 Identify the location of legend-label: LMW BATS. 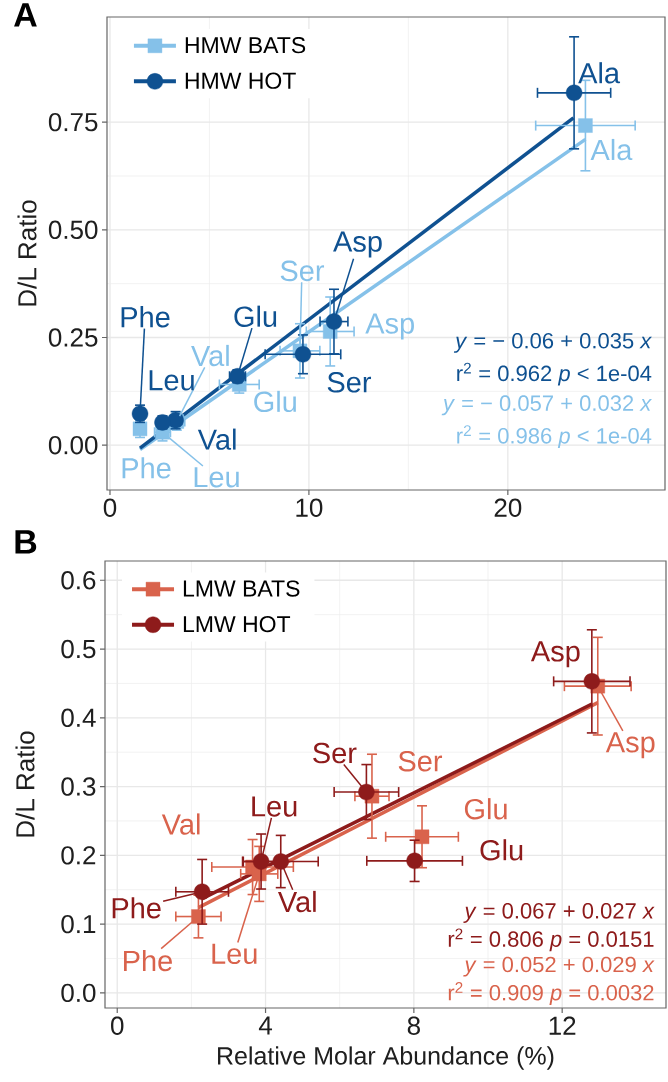
(241, 588).